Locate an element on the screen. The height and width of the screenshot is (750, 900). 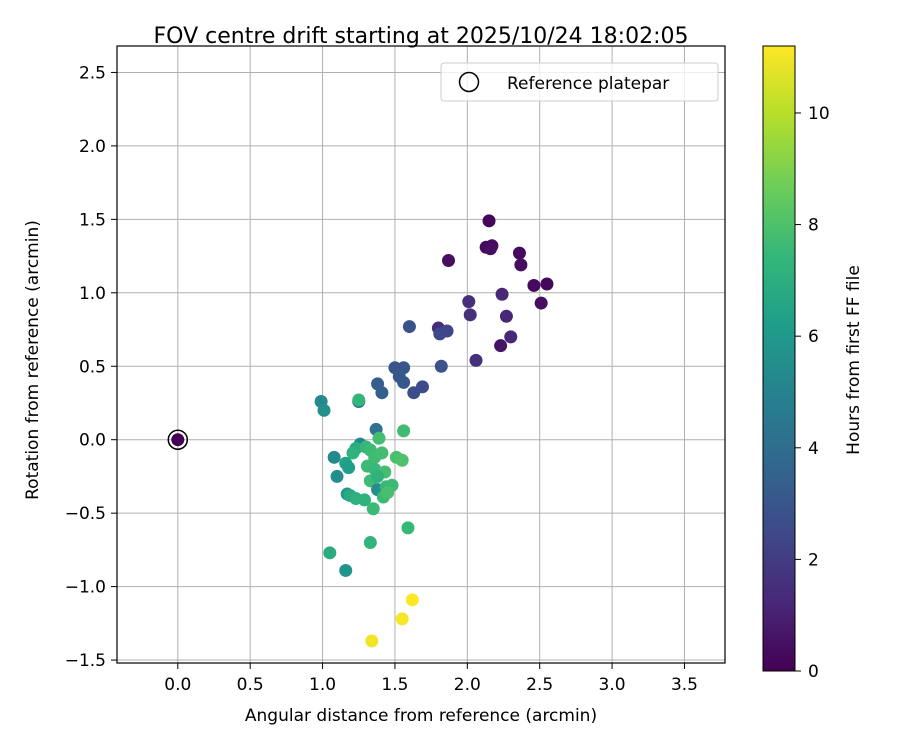
reference-data-point is located at coordinates (178, 440).